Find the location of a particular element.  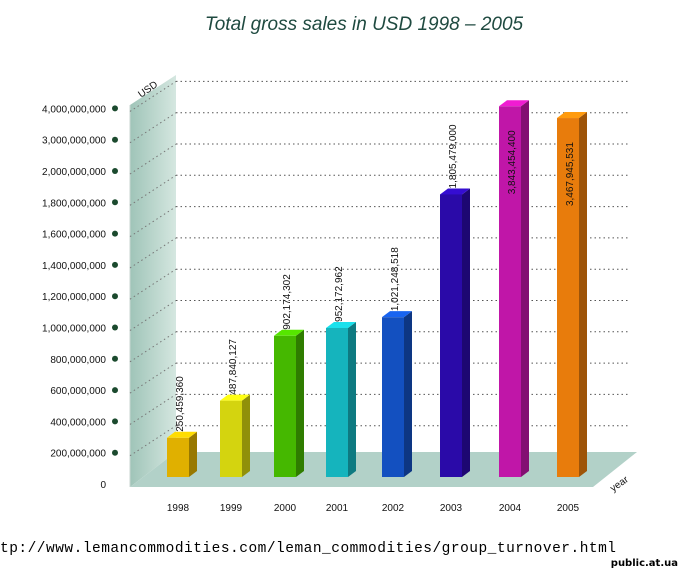

y-tick-label: 0 is located at coordinates (103, 485).